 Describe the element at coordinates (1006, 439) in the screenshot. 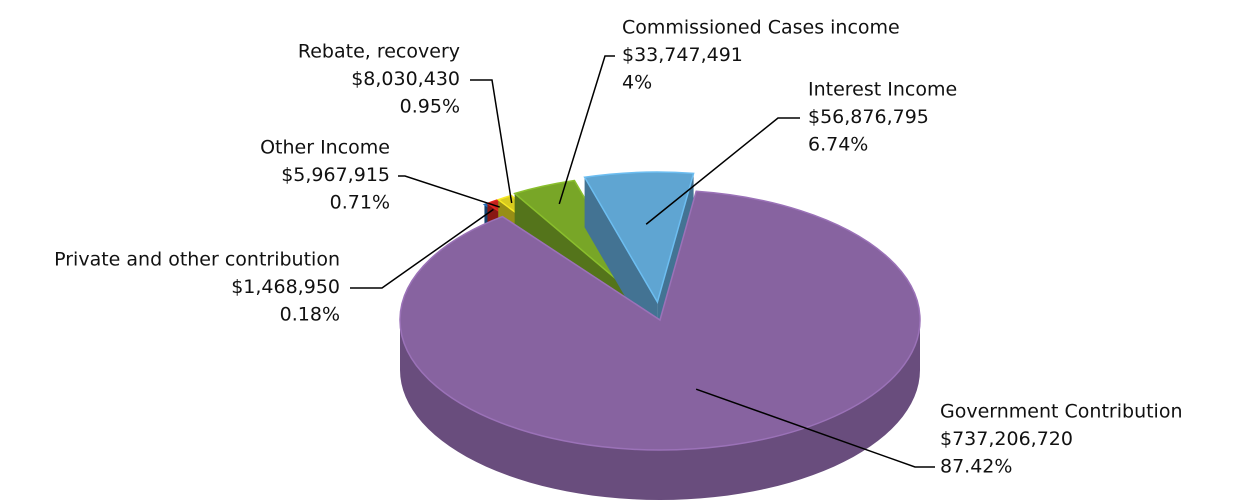

I see `data-label: $737,206,720` at that location.